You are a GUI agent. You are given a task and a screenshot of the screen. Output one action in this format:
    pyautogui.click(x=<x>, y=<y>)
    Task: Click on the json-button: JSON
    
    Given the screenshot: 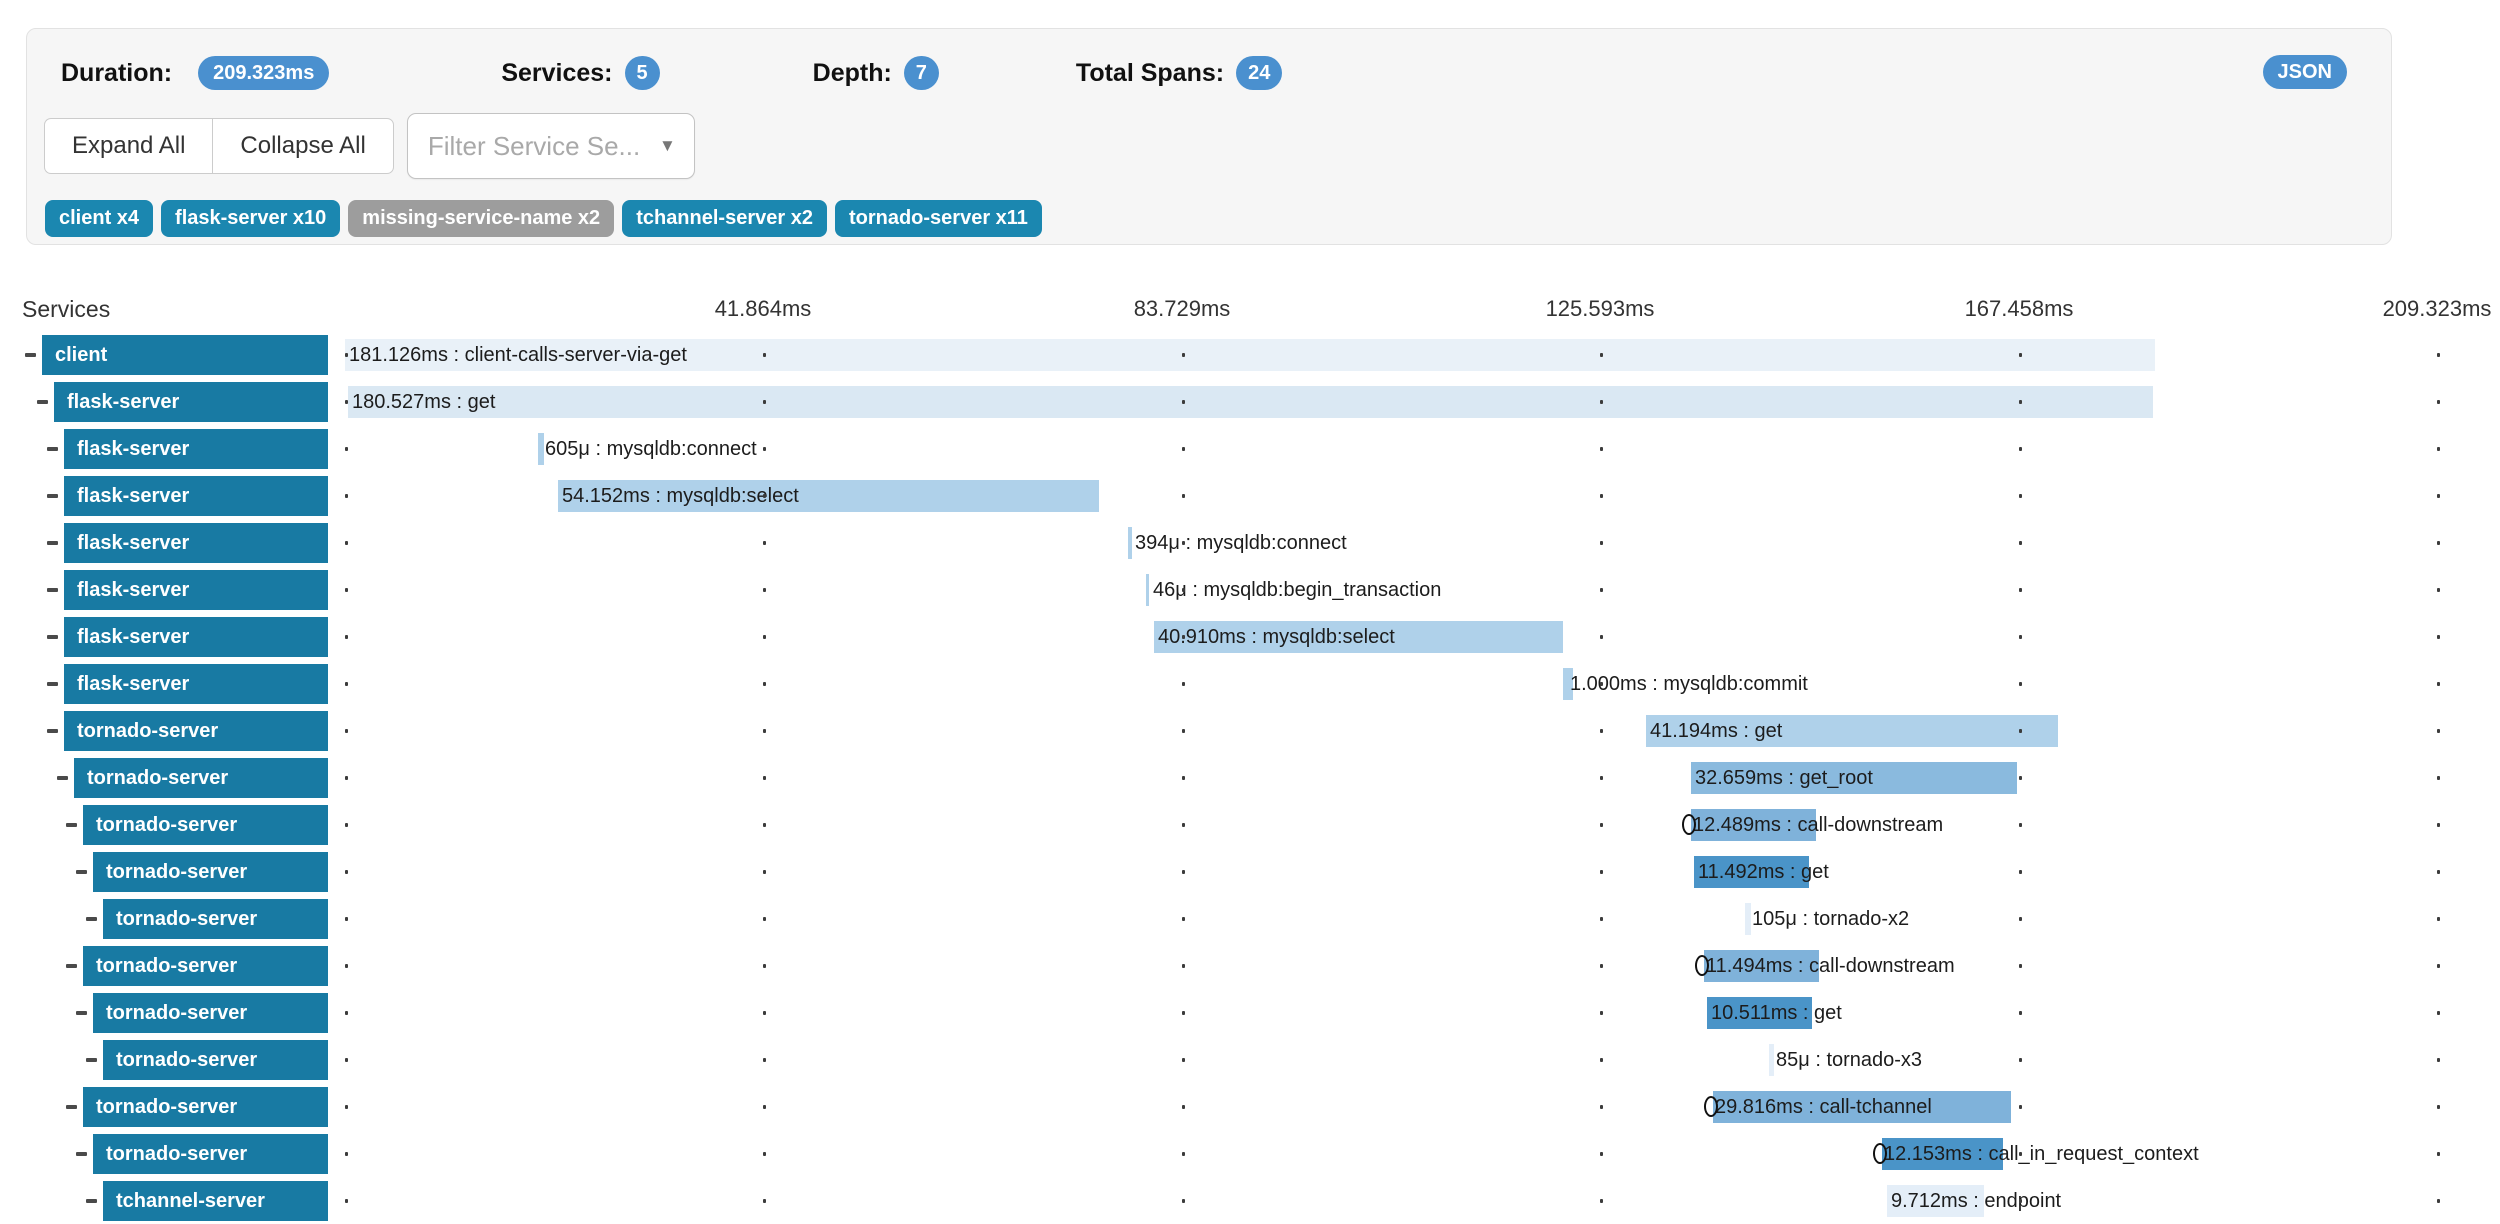 What is the action you would take?
    pyautogui.click(x=2304, y=72)
    